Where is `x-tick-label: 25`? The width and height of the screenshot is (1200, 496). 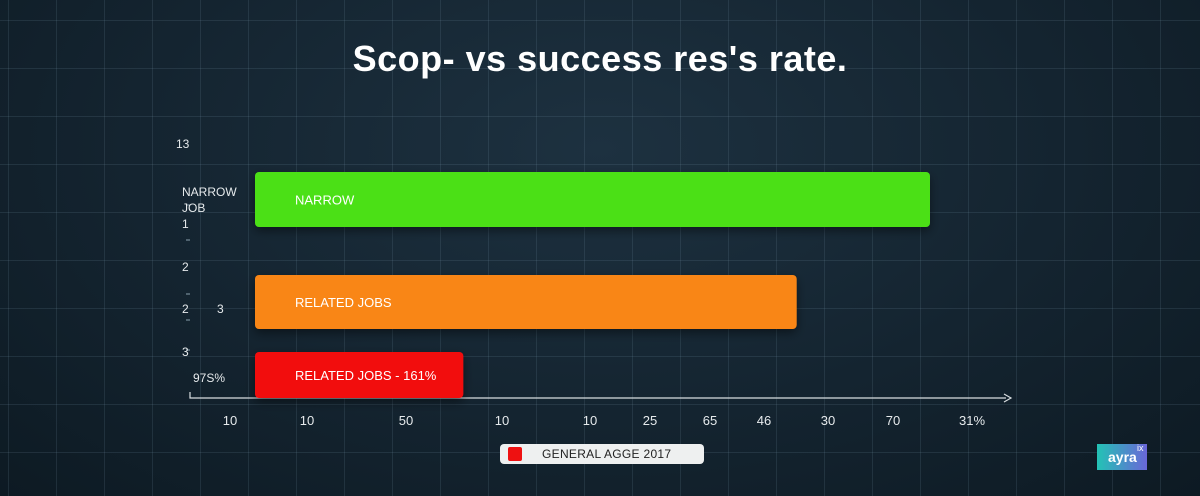 x-tick-label: 25 is located at coordinates (650, 420).